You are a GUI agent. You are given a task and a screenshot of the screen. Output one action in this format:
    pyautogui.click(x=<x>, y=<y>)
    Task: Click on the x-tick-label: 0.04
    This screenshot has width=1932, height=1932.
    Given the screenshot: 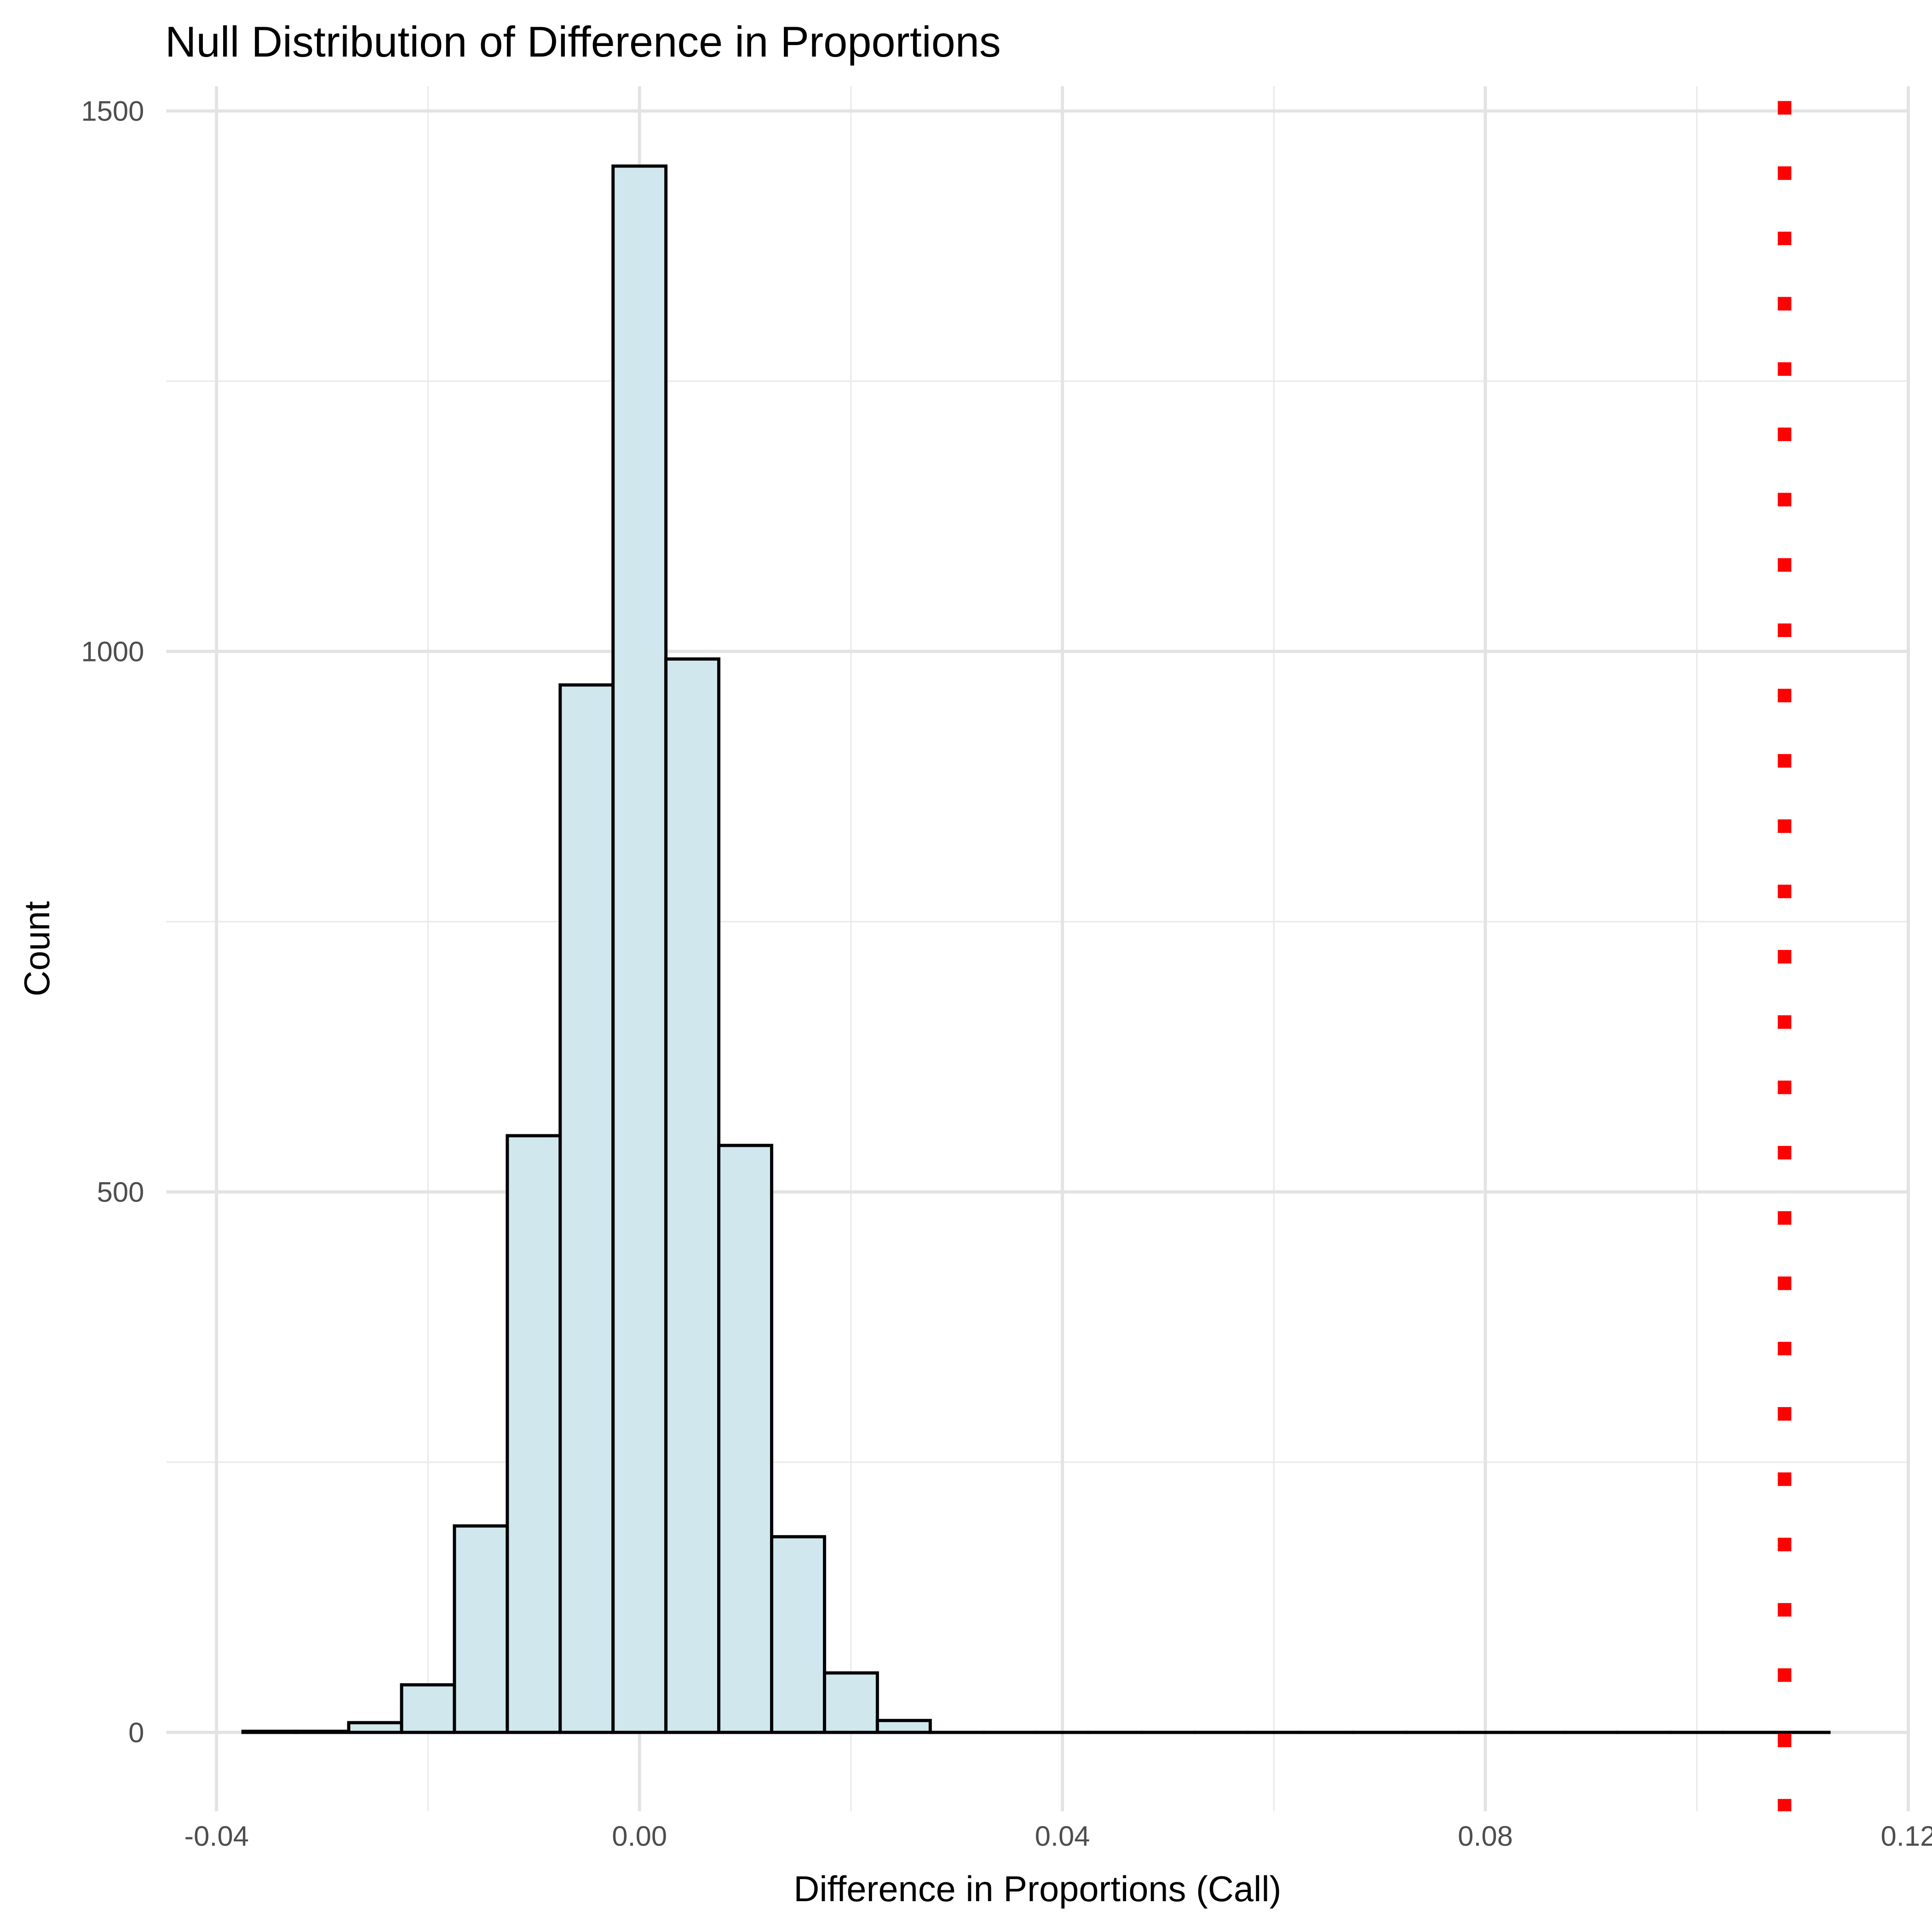 What is the action you would take?
    pyautogui.click(x=1062, y=1836)
    